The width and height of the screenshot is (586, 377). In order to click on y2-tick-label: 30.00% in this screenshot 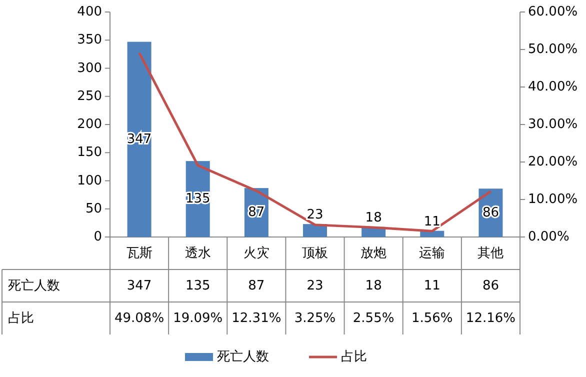, I will do `click(553, 124)`.